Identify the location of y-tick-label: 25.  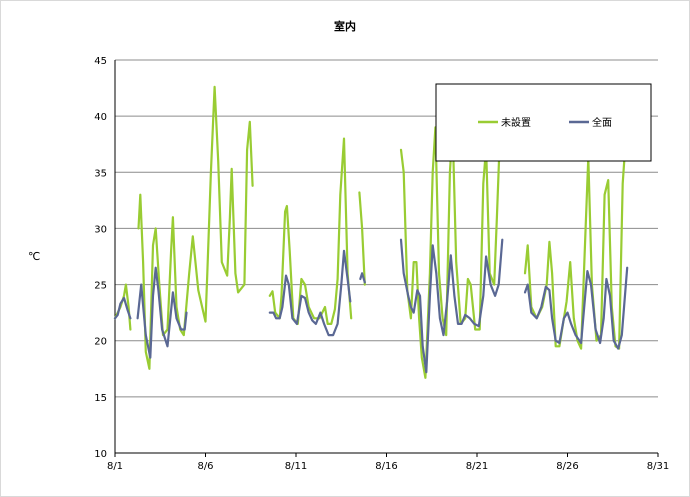
(100, 286).